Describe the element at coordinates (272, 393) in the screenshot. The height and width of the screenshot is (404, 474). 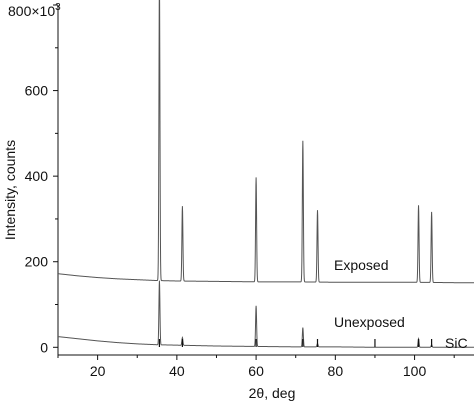
I see `x-axis-title: 2θ, deg` at that location.